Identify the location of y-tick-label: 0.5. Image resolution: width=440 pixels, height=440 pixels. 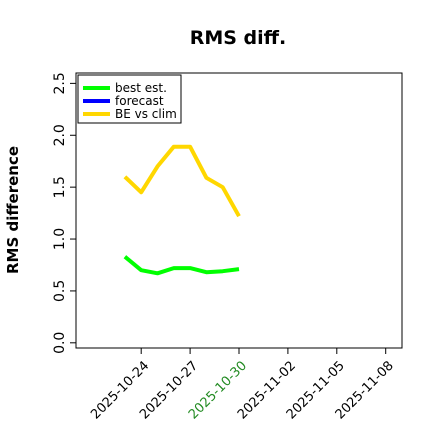
(60, 291).